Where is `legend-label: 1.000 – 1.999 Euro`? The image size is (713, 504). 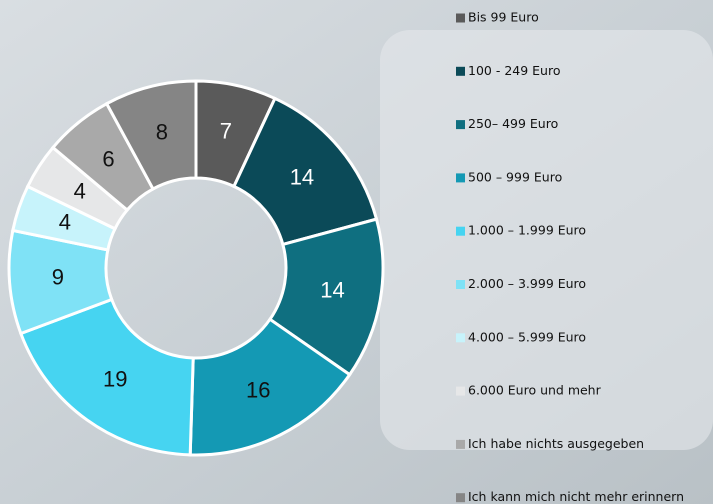
legend-label: 1.000 – 1.999 Euro is located at coordinates (527, 230).